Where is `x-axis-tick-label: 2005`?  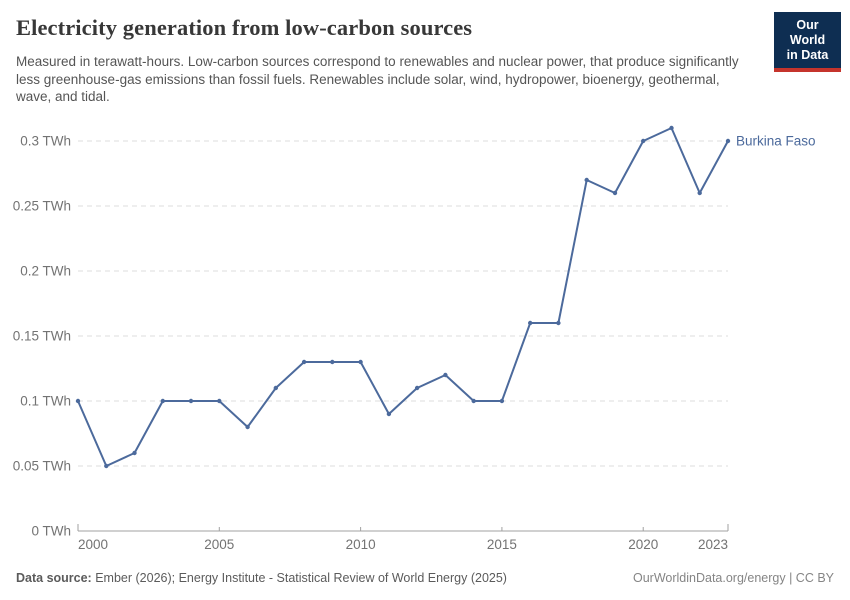
x-axis-tick-label: 2005 is located at coordinates (219, 544).